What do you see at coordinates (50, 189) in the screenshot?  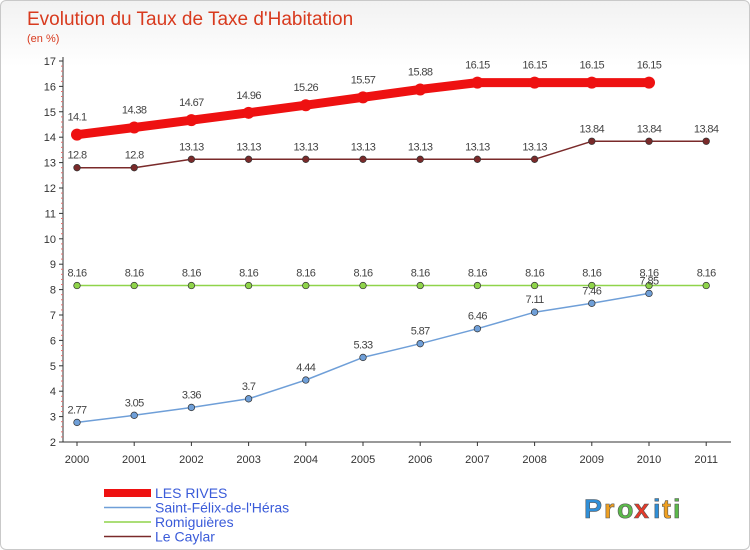 I see `y-tick-label: 12` at bounding box center [50, 189].